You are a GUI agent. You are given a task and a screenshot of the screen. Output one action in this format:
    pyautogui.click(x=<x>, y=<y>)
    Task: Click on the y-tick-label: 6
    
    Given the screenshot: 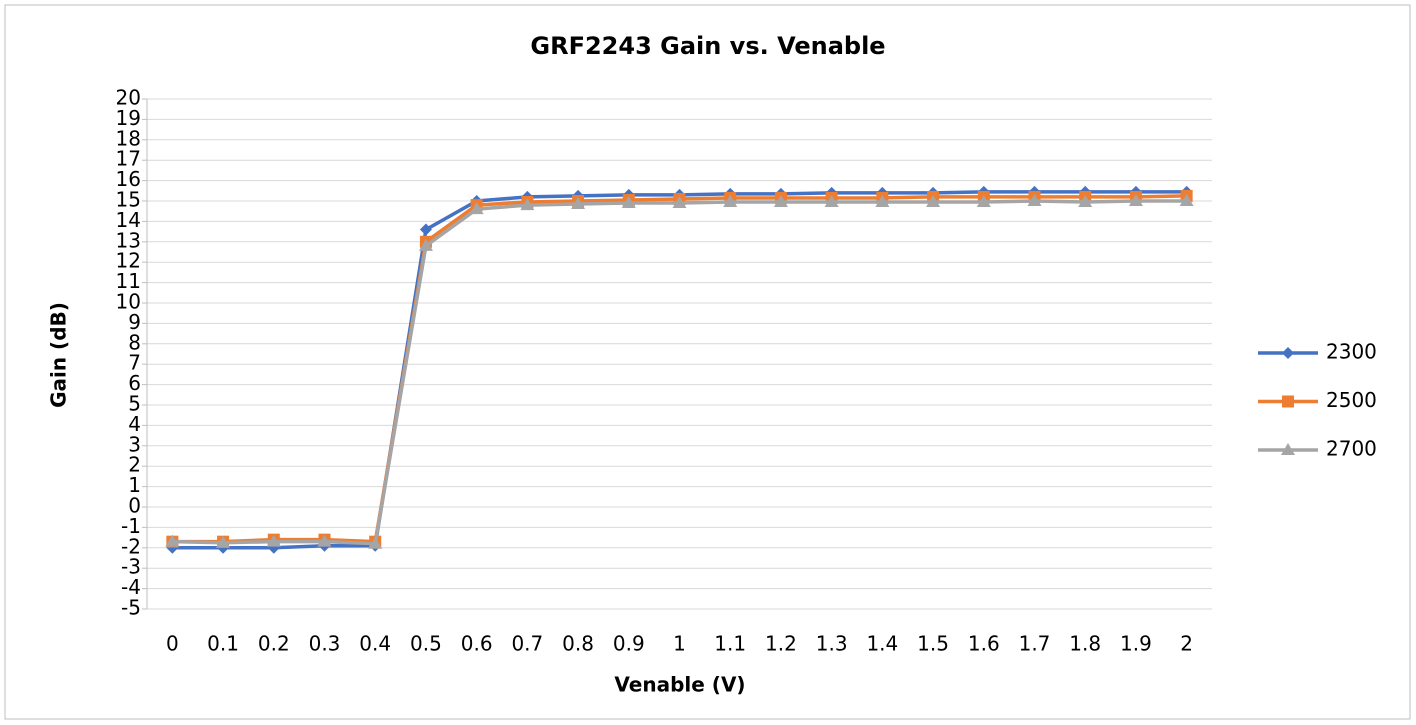 What is the action you would take?
    pyautogui.click(x=134, y=383)
    